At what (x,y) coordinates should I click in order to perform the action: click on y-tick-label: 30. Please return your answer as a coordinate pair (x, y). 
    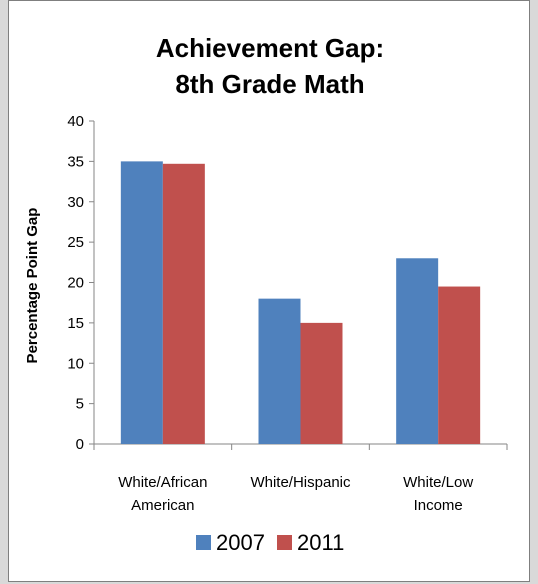
    Looking at the image, I should click on (75, 202).